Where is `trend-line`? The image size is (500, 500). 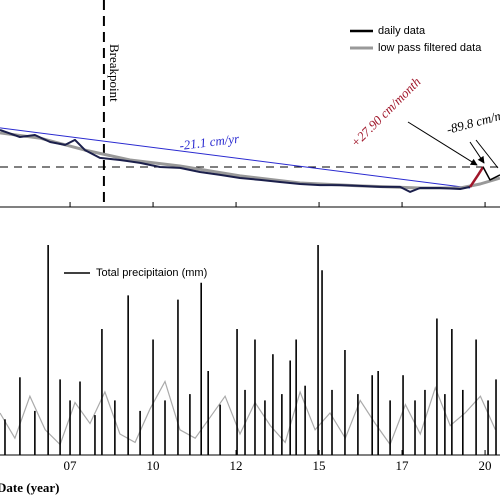
trend-line is located at coordinates (235, 158).